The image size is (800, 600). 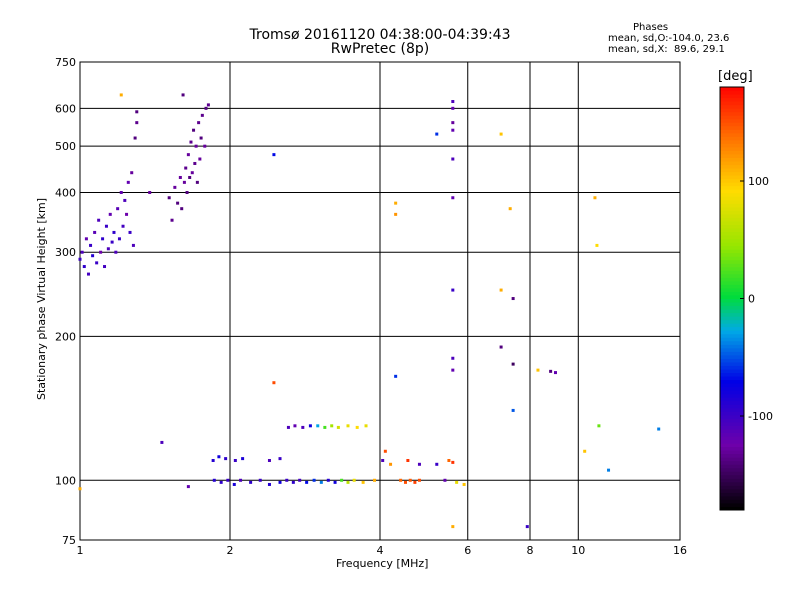 I want to click on y-tick-label: 100, so click(x=65, y=480).